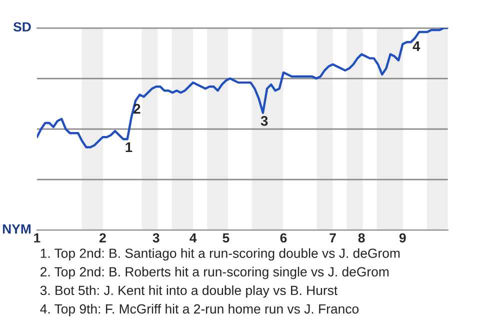 The image size is (480, 320). I want to click on annotation: 1, so click(129, 147).